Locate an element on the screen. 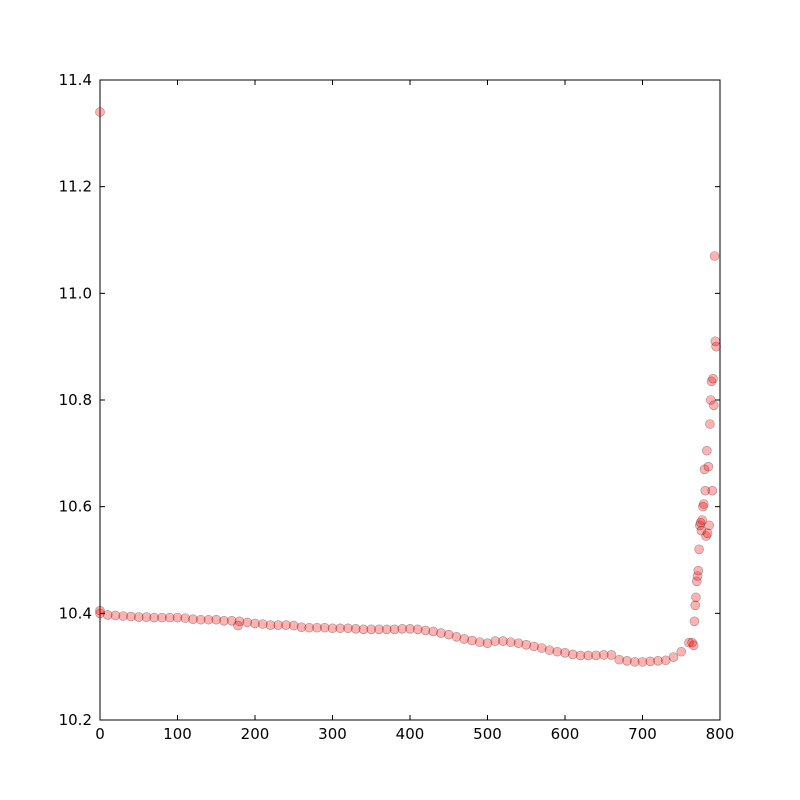 This screenshot has width=800, height=800. x-tick-label: 400 is located at coordinates (410, 734).